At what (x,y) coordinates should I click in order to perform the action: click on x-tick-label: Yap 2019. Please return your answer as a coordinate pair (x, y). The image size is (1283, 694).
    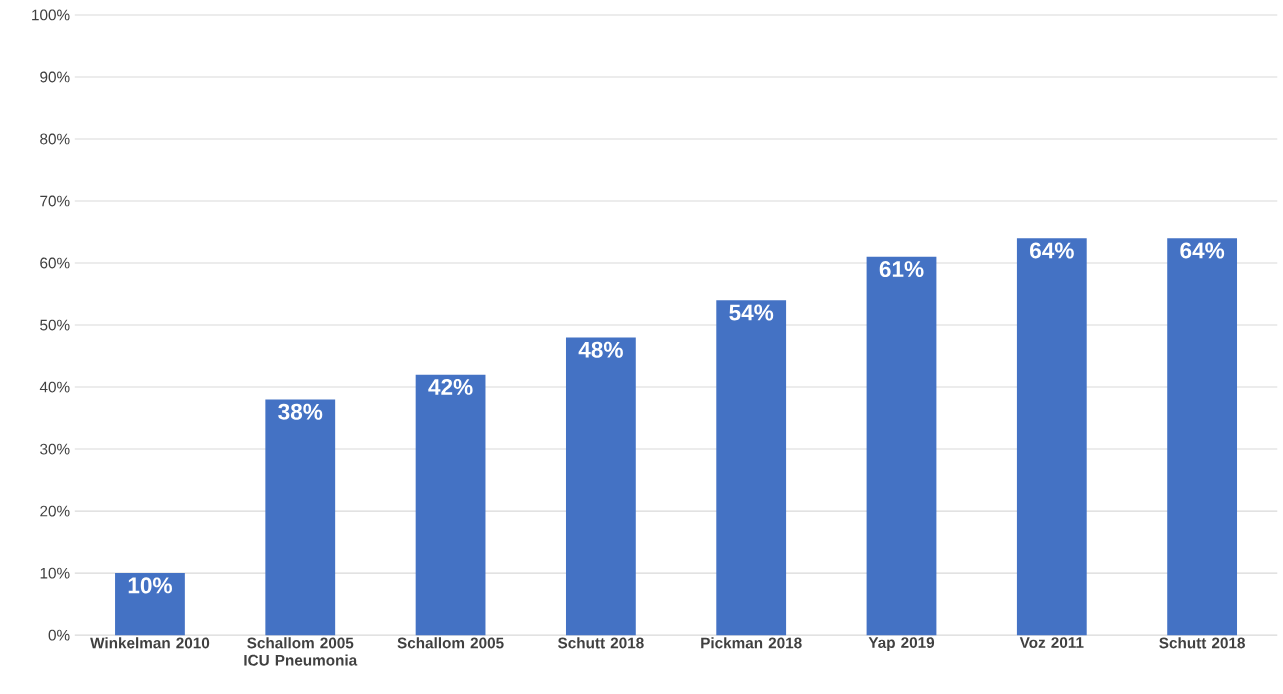
    Looking at the image, I should click on (901, 644).